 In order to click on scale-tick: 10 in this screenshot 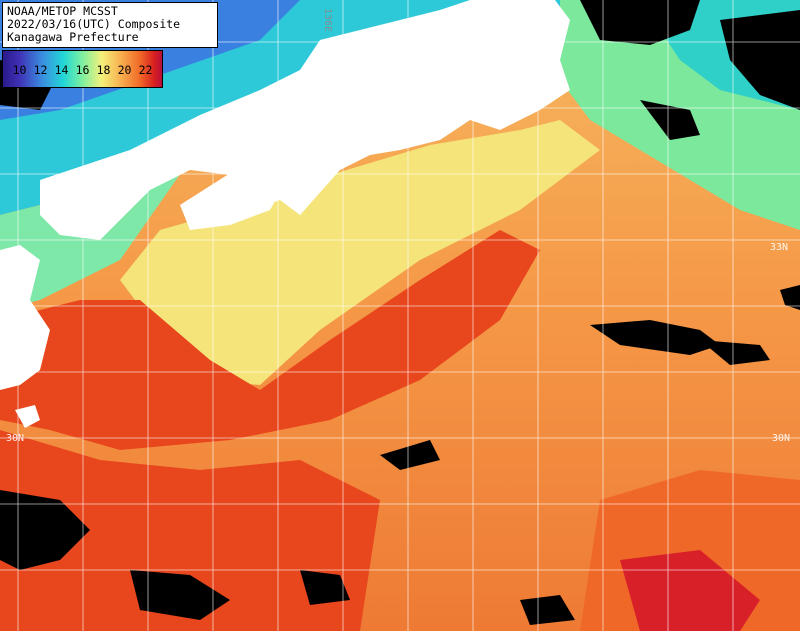, I will do `click(19, 70)`.